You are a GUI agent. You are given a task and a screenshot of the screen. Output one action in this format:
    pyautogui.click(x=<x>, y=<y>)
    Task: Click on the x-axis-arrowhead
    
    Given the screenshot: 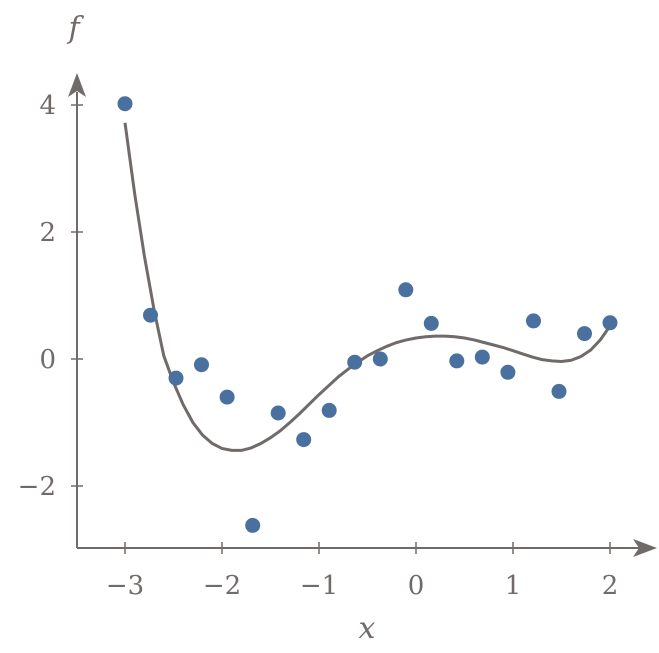 What is the action you would take?
    pyautogui.click(x=645, y=548)
    